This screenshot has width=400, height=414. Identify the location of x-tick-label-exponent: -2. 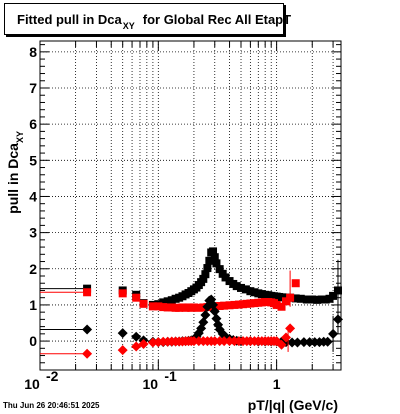
(52, 376).